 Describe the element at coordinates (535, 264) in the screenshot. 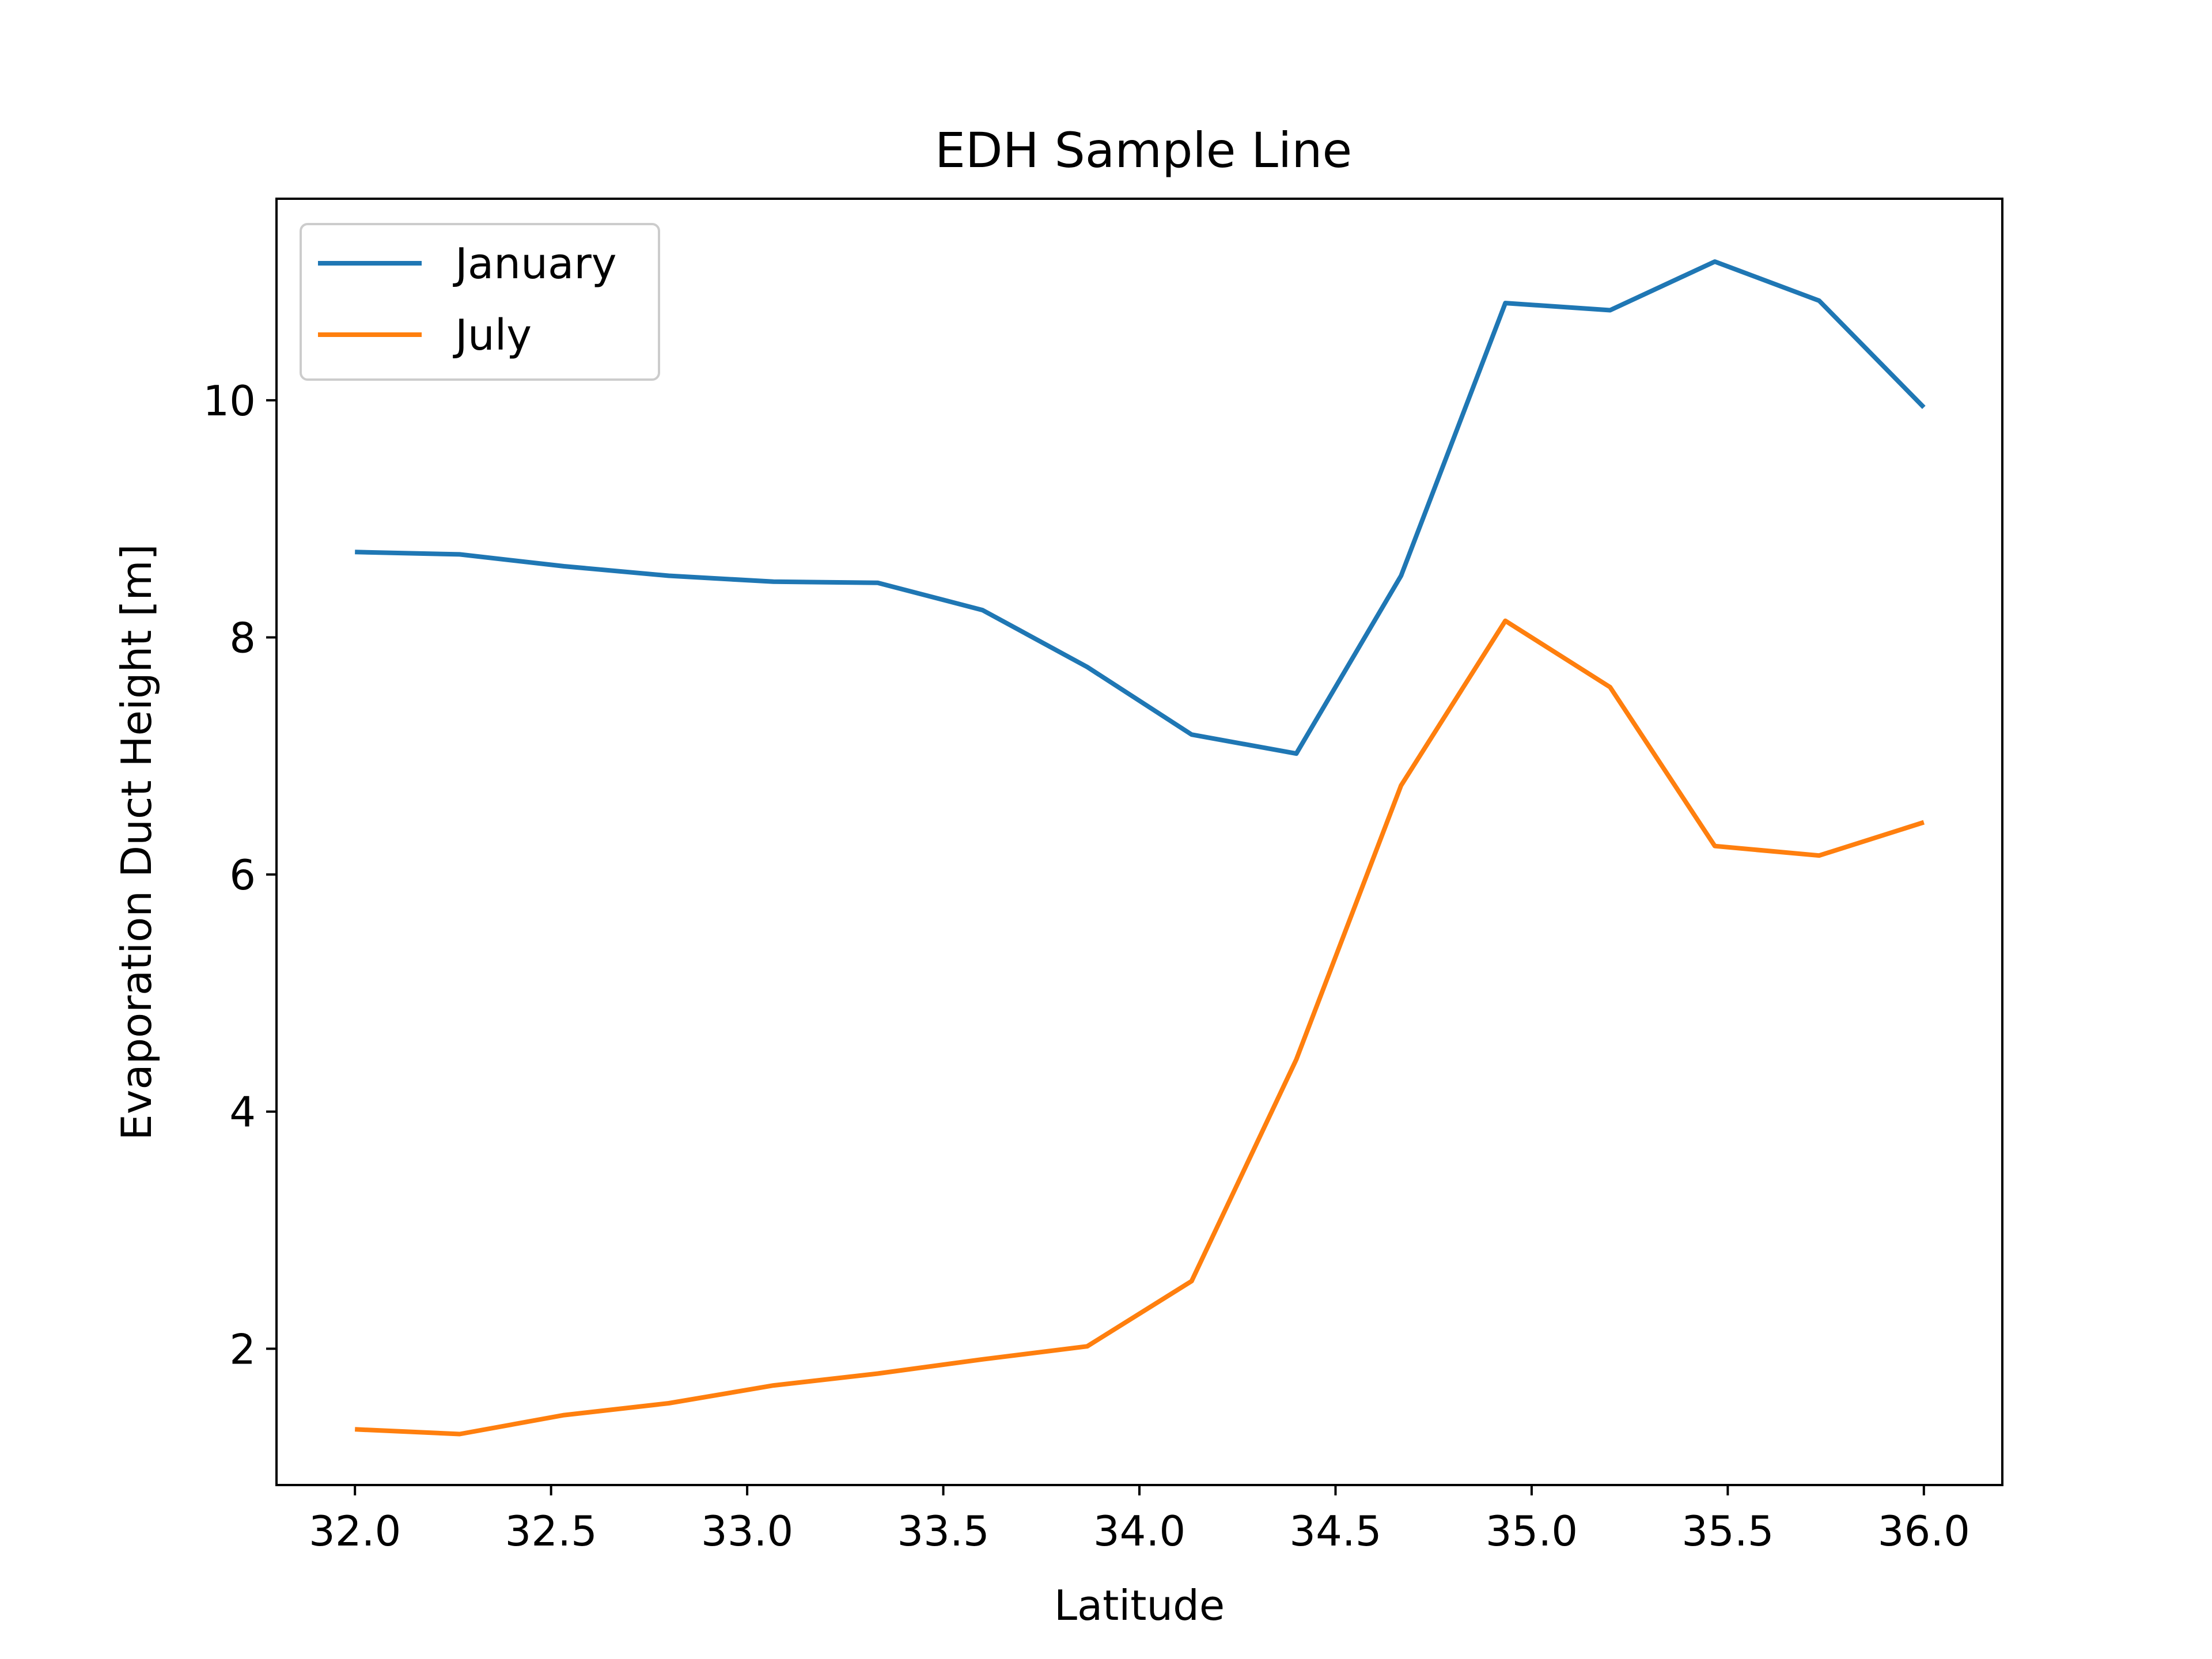

I see `legend-label-january: January` at that location.